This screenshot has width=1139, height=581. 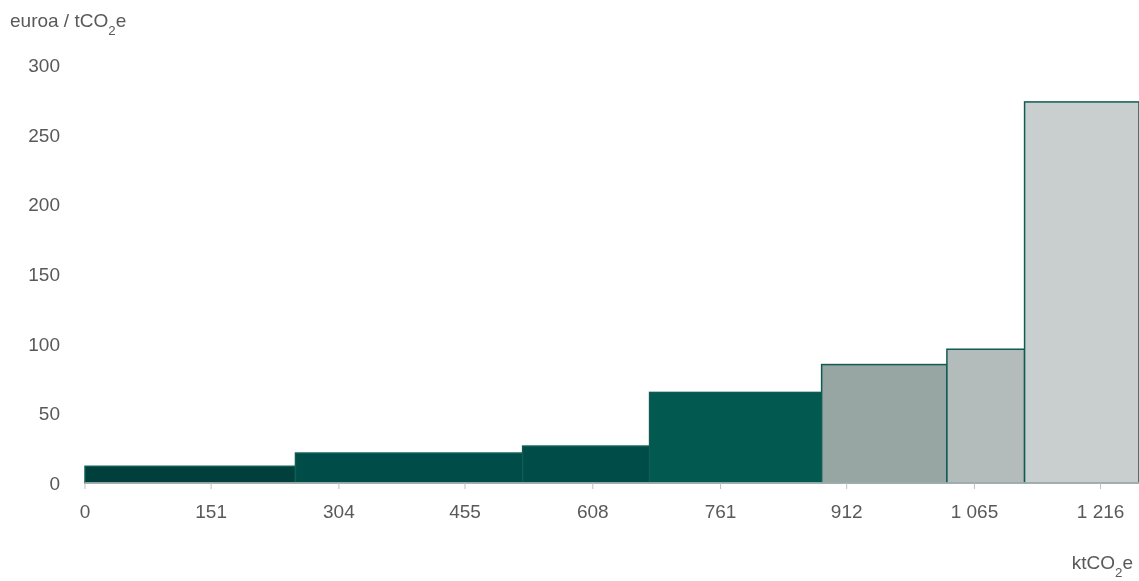 I want to click on y-axis-title: euroa / tCO$_{2}$e, so click(x=68, y=24).